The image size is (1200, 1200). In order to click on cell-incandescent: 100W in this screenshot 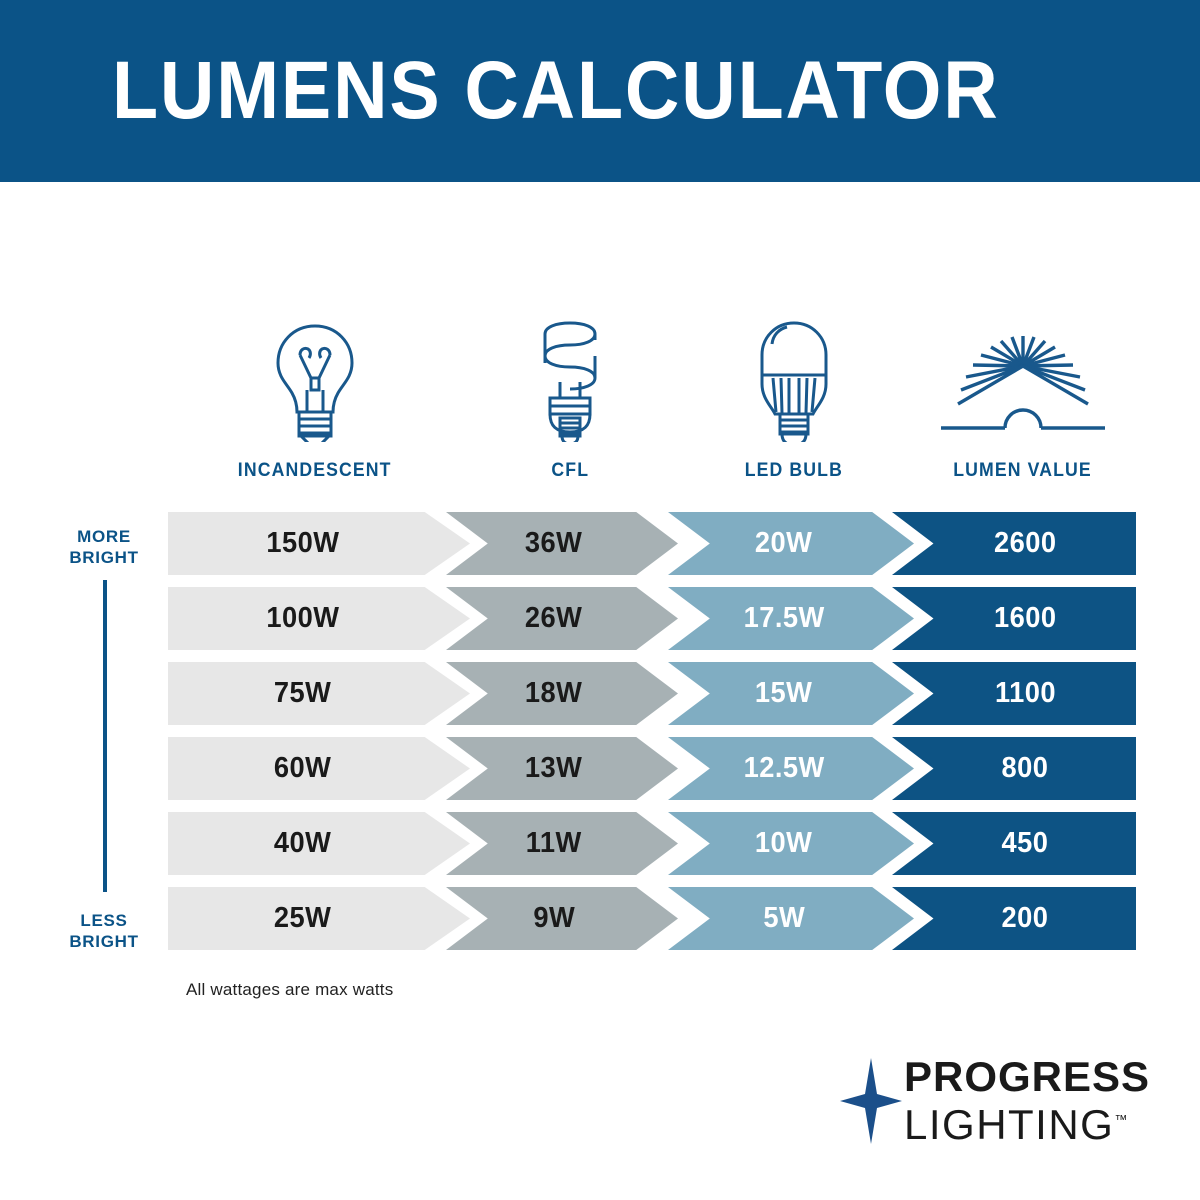, I will do `click(319, 618)`.